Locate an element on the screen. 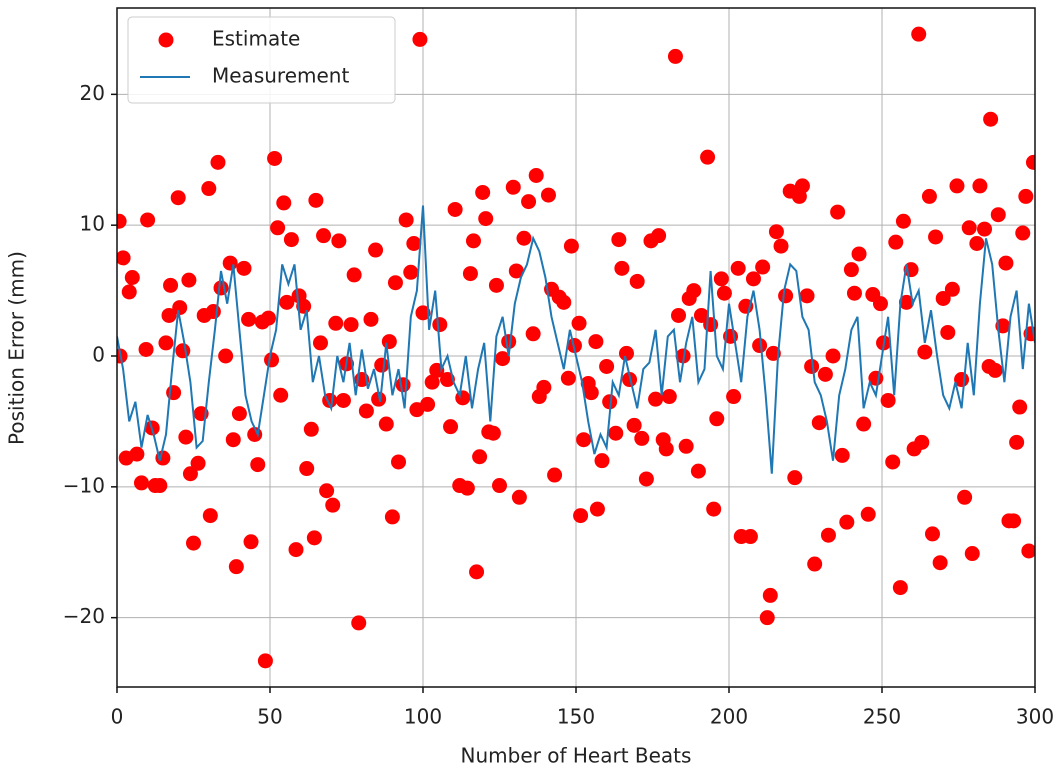  y-tick-label: −20 is located at coordinates (84, 616).